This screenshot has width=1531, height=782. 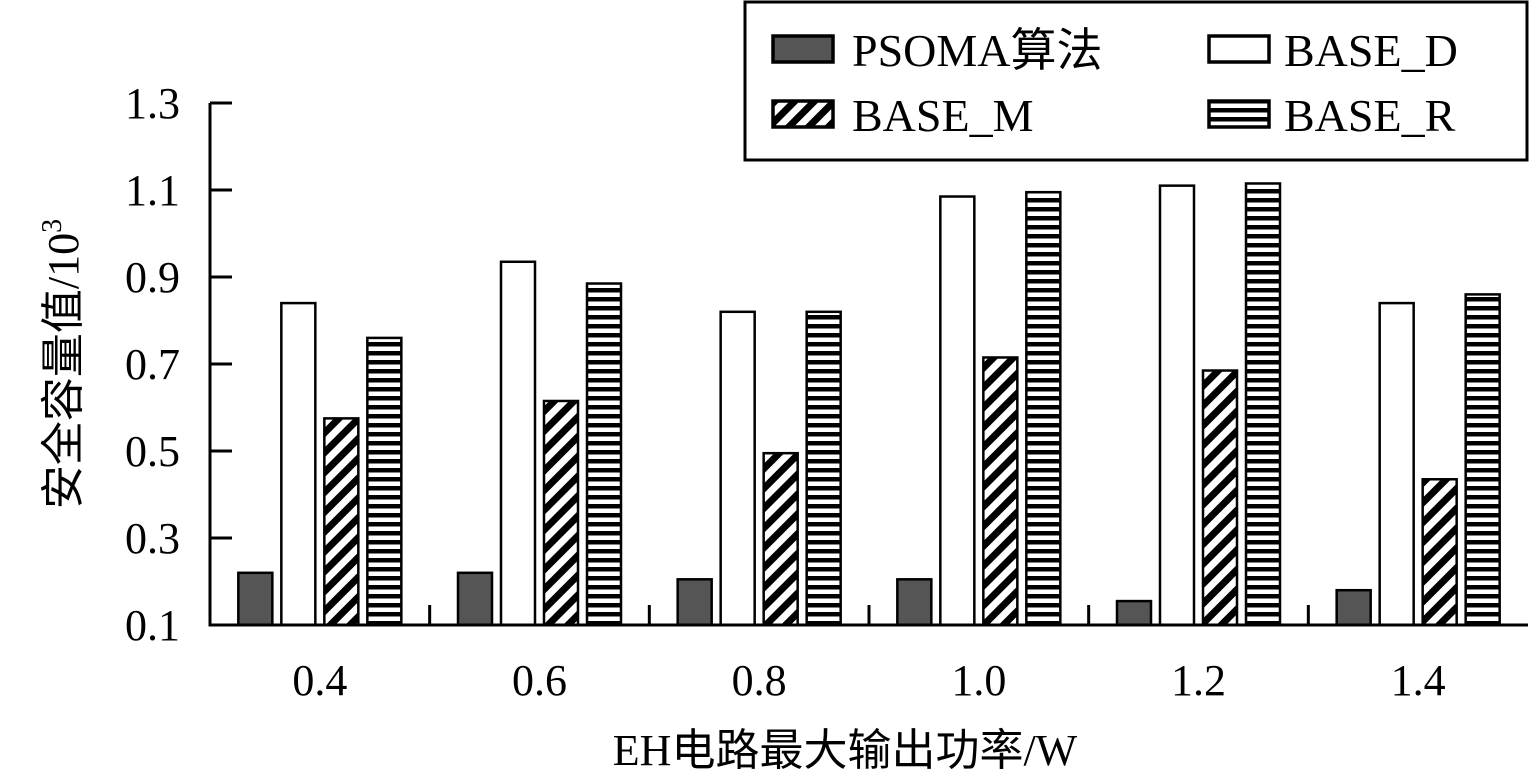 What do you see at coordinates (1043, 408) in the screenshot?
I see `bar-base-r-1.0` at bounding box center [1043, 408].